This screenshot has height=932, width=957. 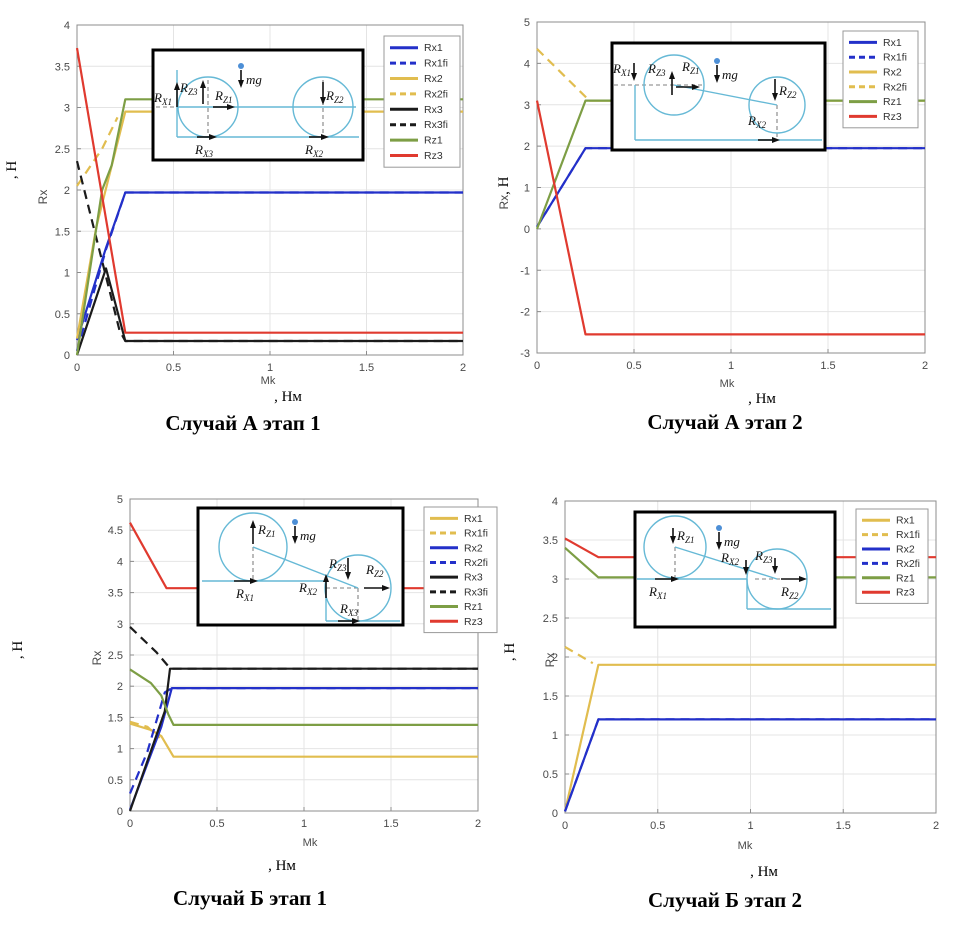 What do you see at coordinates (250, 898) in the screenshot?
I see `caption-case-b-stage-1: Случай Б этап 1` at bounding box center [250, 898].